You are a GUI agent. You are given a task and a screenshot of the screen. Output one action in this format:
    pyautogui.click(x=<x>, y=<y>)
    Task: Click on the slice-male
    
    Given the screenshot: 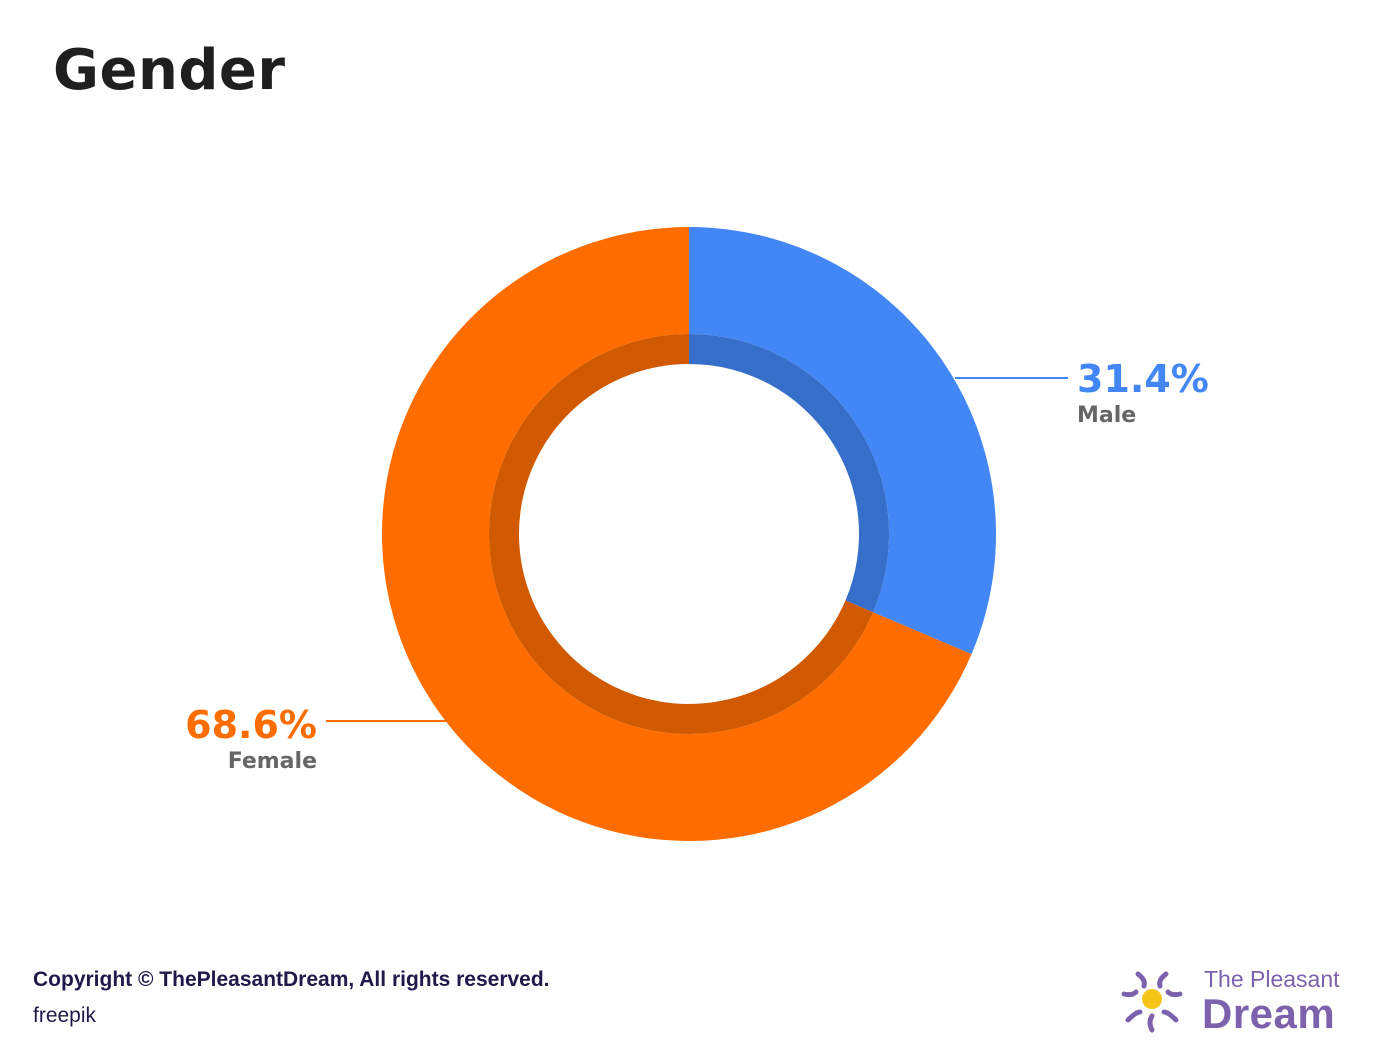 What is the action you would take?
    pyautogui.click(x=842, y=441)
    